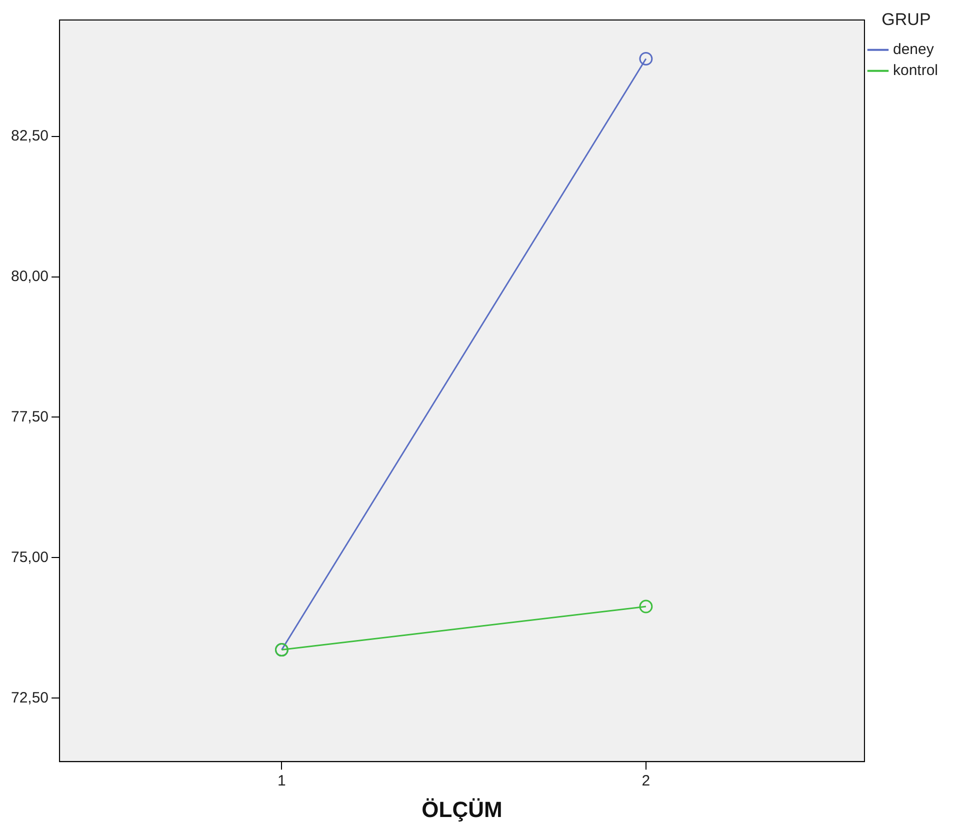 This screenshot has width=956, height=836. Describe the element at coordinates (29, 135) in the screenshot. I see `y-tick-label: 82,50` at that location.